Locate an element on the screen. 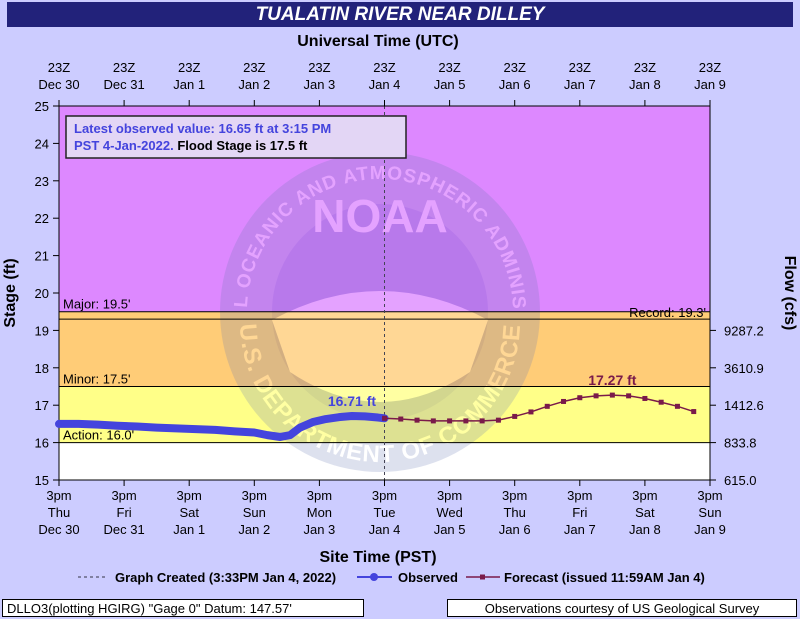  peak-label: 17.27 ft is located at coordinates (612, 380).